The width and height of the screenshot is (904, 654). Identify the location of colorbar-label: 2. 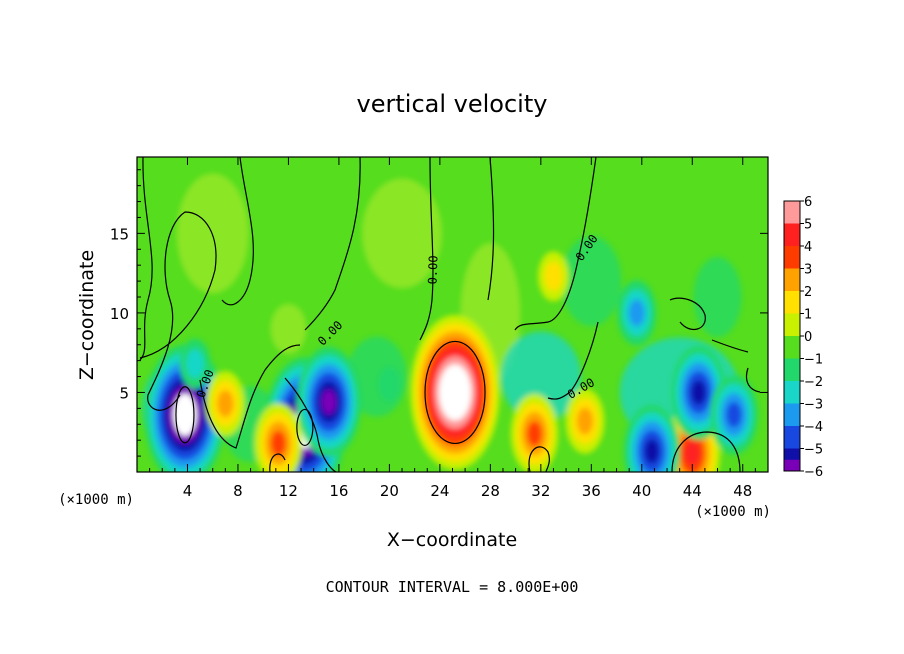
(808, 292).